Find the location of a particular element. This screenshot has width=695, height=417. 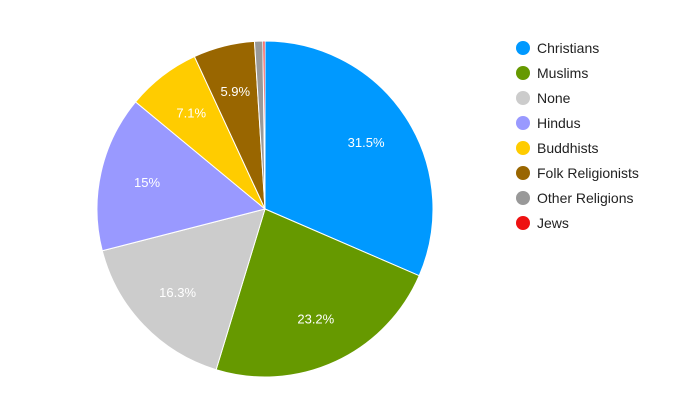

legend-label-other-religions: Other Religions is located at coordinates (585, 198).